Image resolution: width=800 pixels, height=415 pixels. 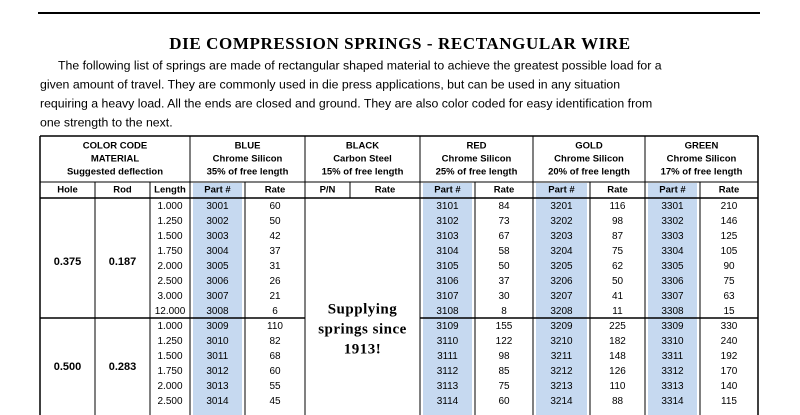 I want to click on column-header: Length, so click(x=170, y=190).